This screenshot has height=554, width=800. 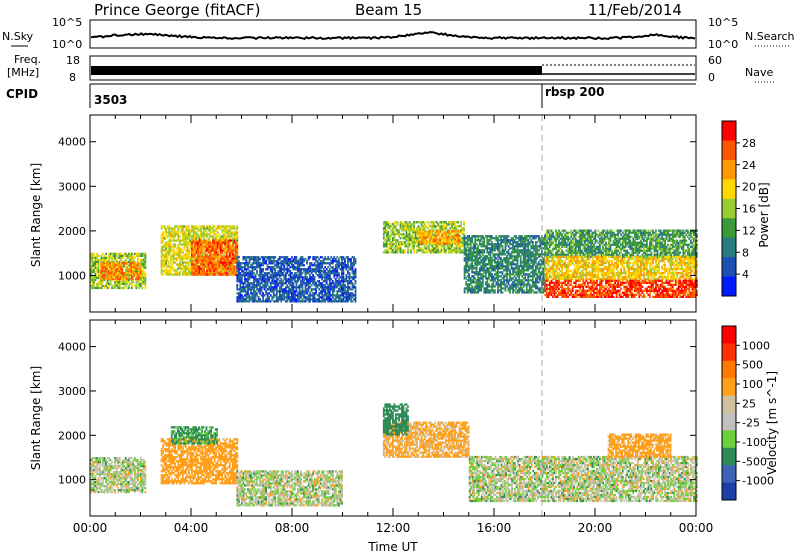 I want to click on date-label: 11/Feb/2014, so click(x=635, y=10).